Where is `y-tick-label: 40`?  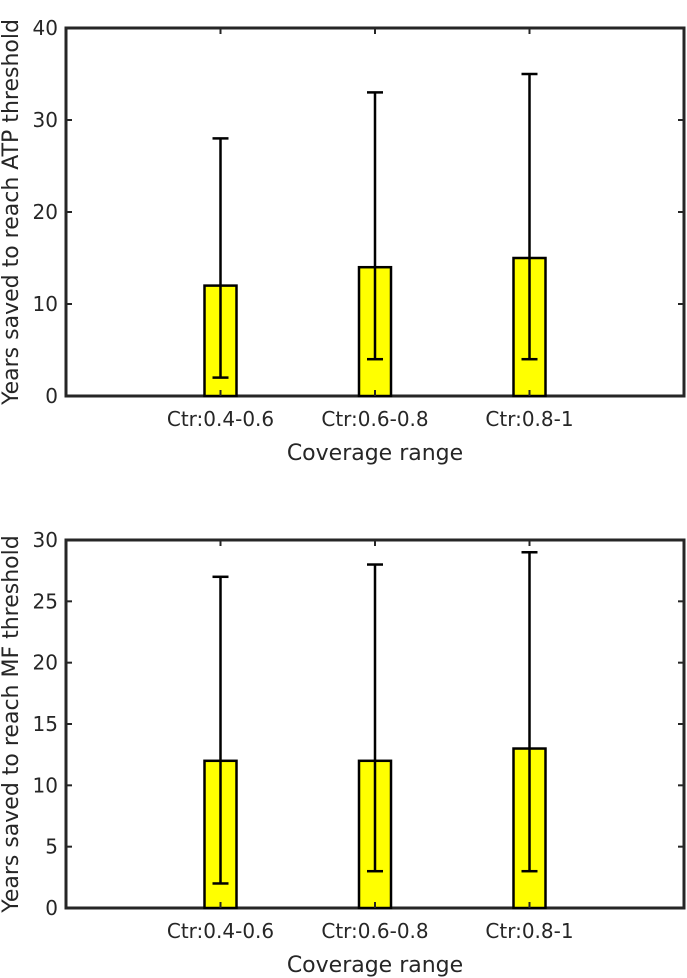
y-tick-label: 40 is located at coordinates (45, 28).